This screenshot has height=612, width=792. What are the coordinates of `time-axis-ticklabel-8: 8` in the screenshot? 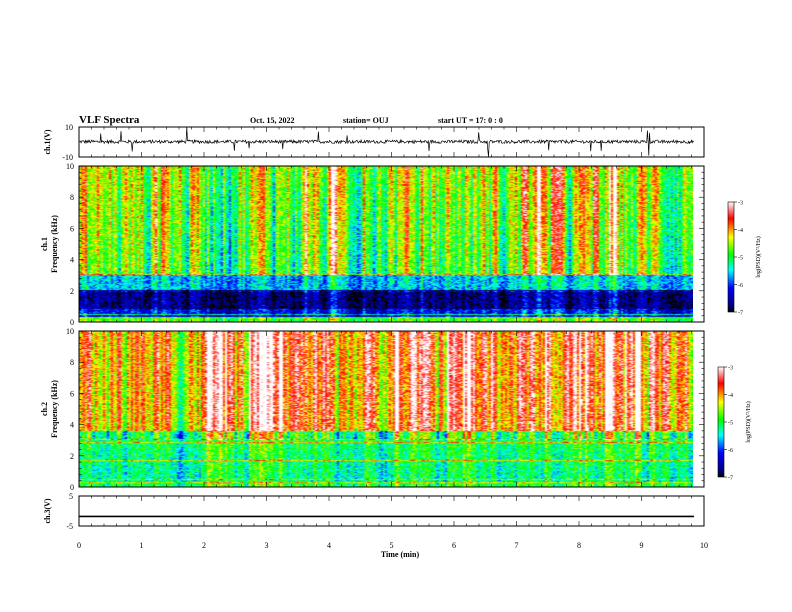 It's located at (579, 545).